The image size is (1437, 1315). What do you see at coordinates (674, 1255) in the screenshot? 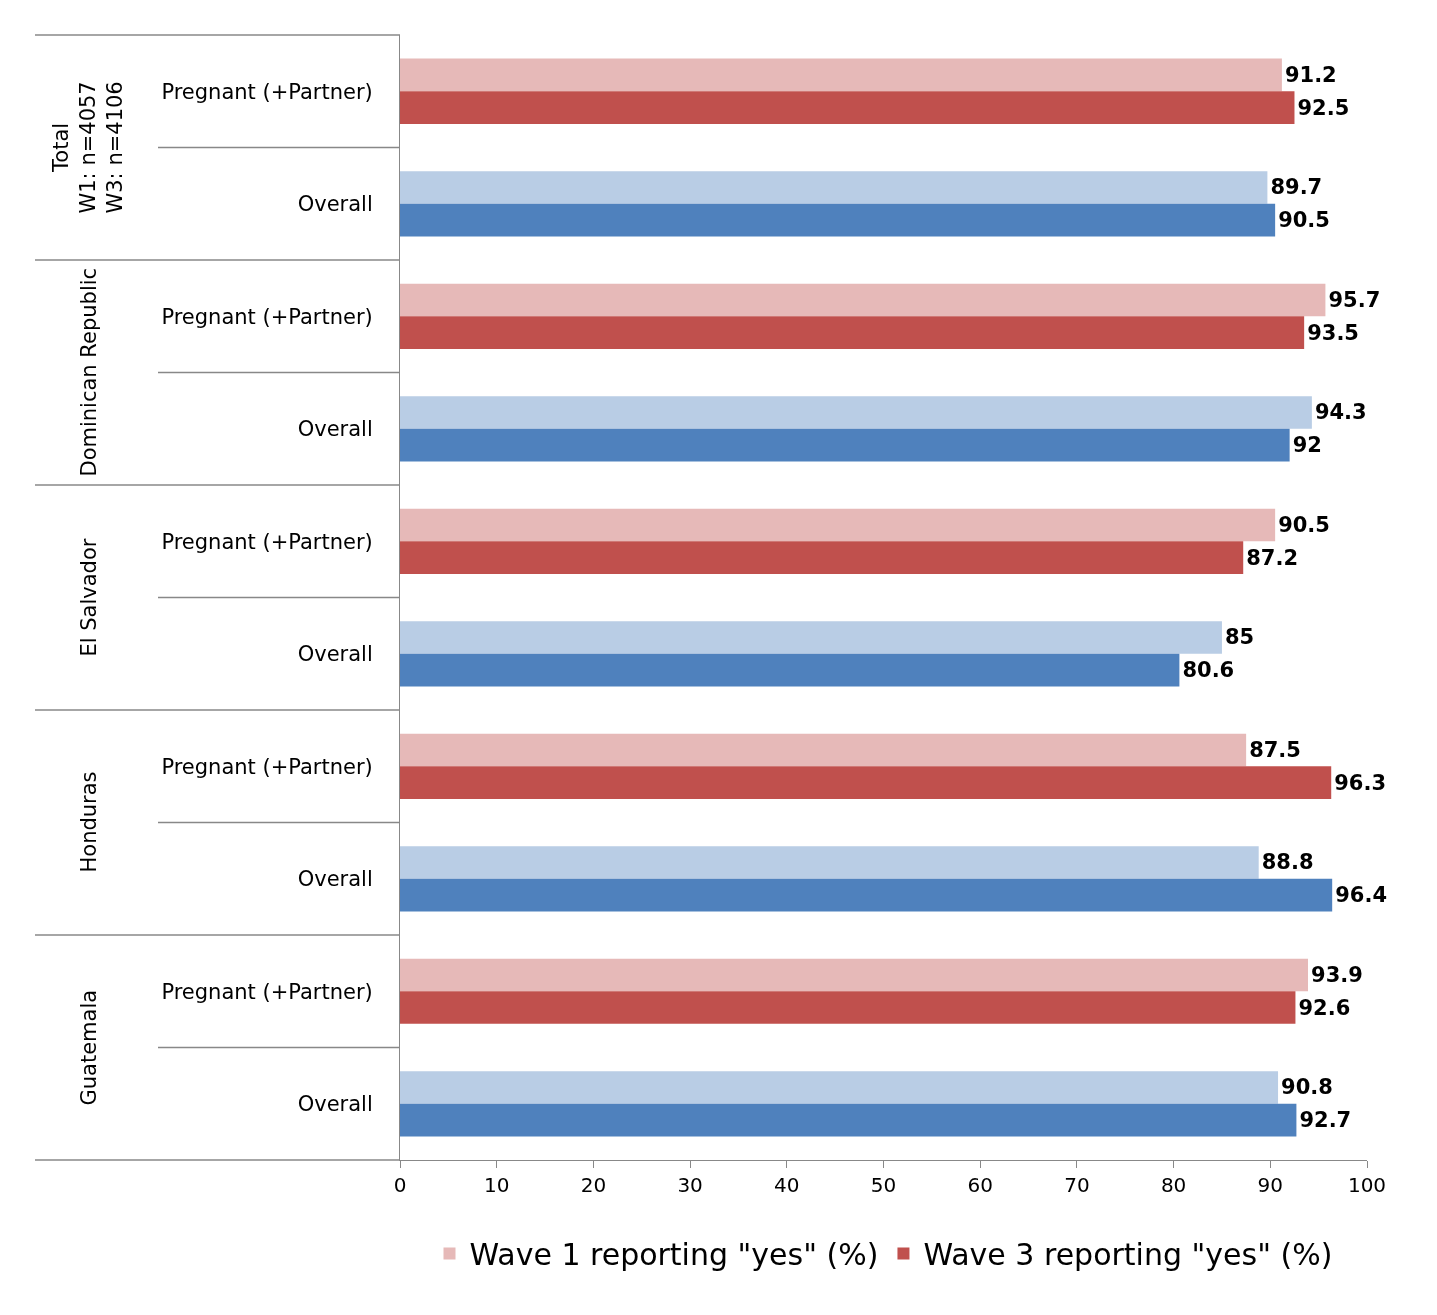
I see `legend-label: Wave 1 reporting "yes" (%)` at bounding box center [674, 1255].